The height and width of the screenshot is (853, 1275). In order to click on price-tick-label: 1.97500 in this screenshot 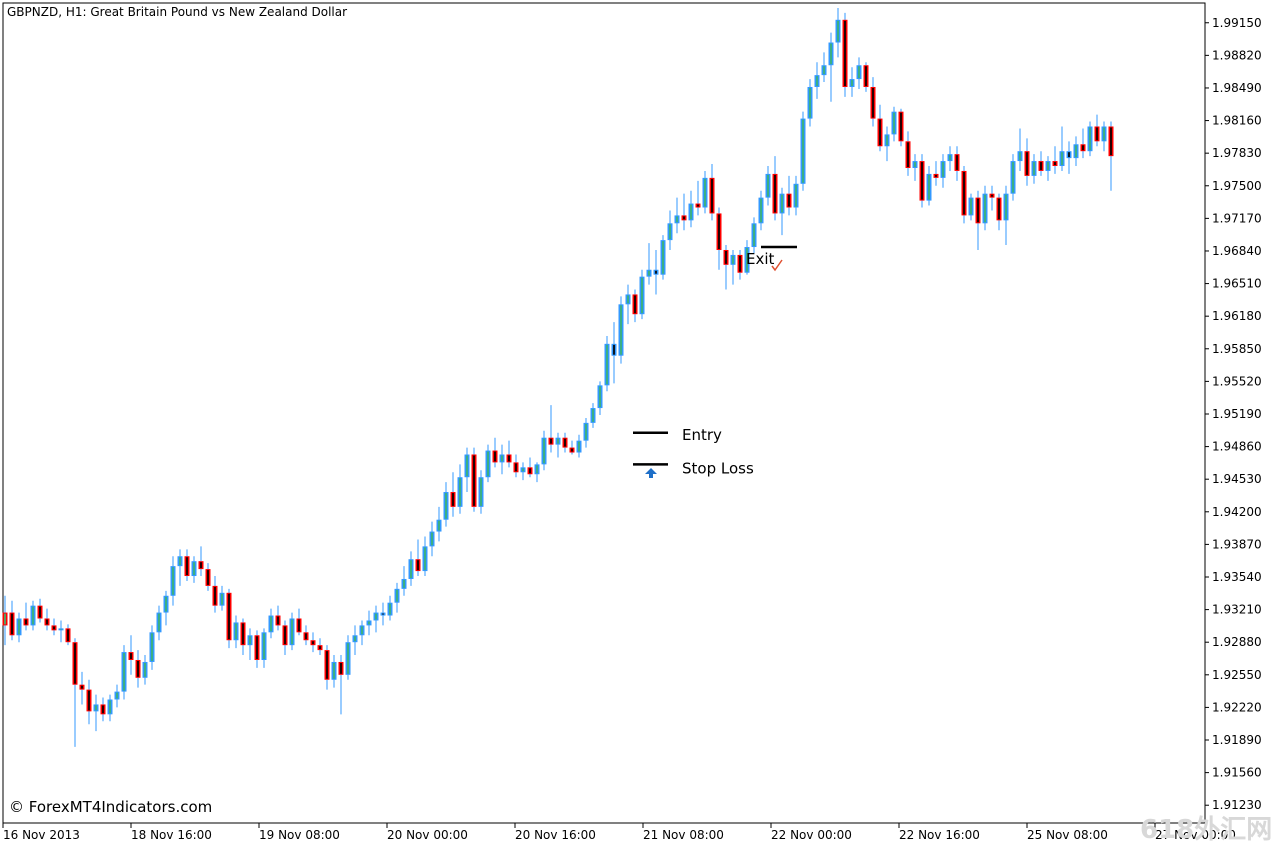, I will do `click(1237, 186)`.